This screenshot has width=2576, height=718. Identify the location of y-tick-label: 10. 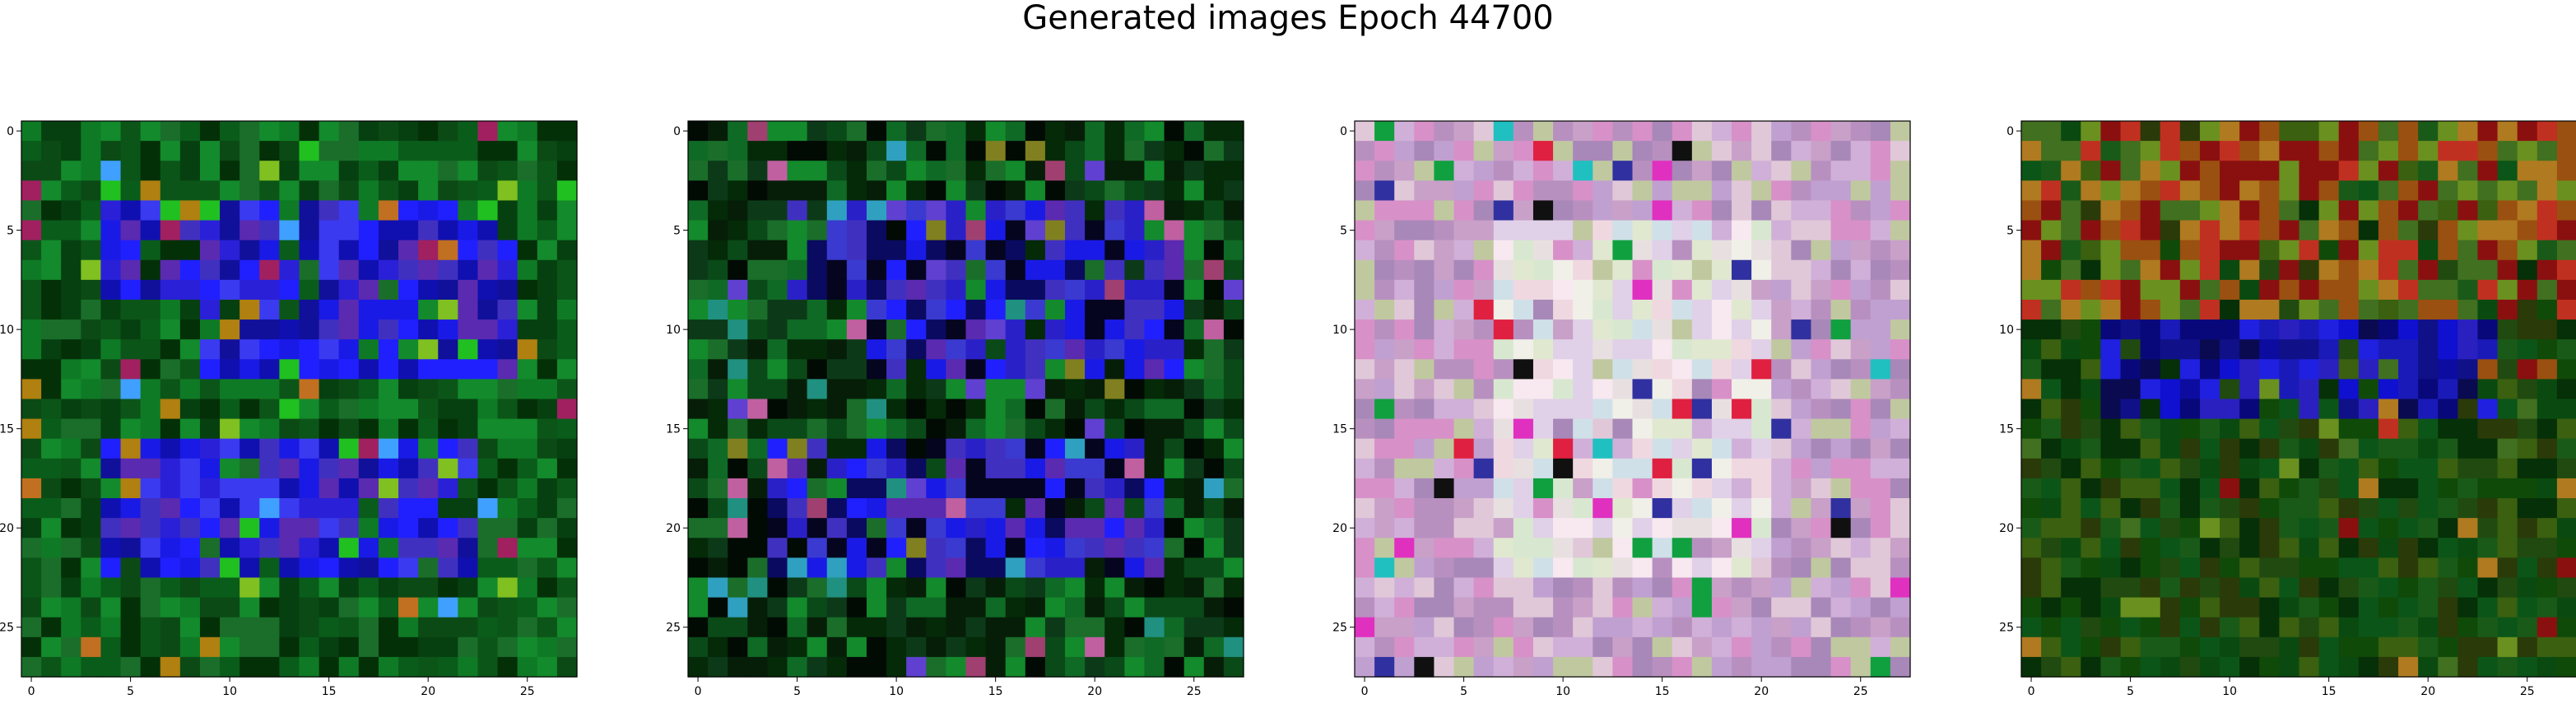
(2006, 330).